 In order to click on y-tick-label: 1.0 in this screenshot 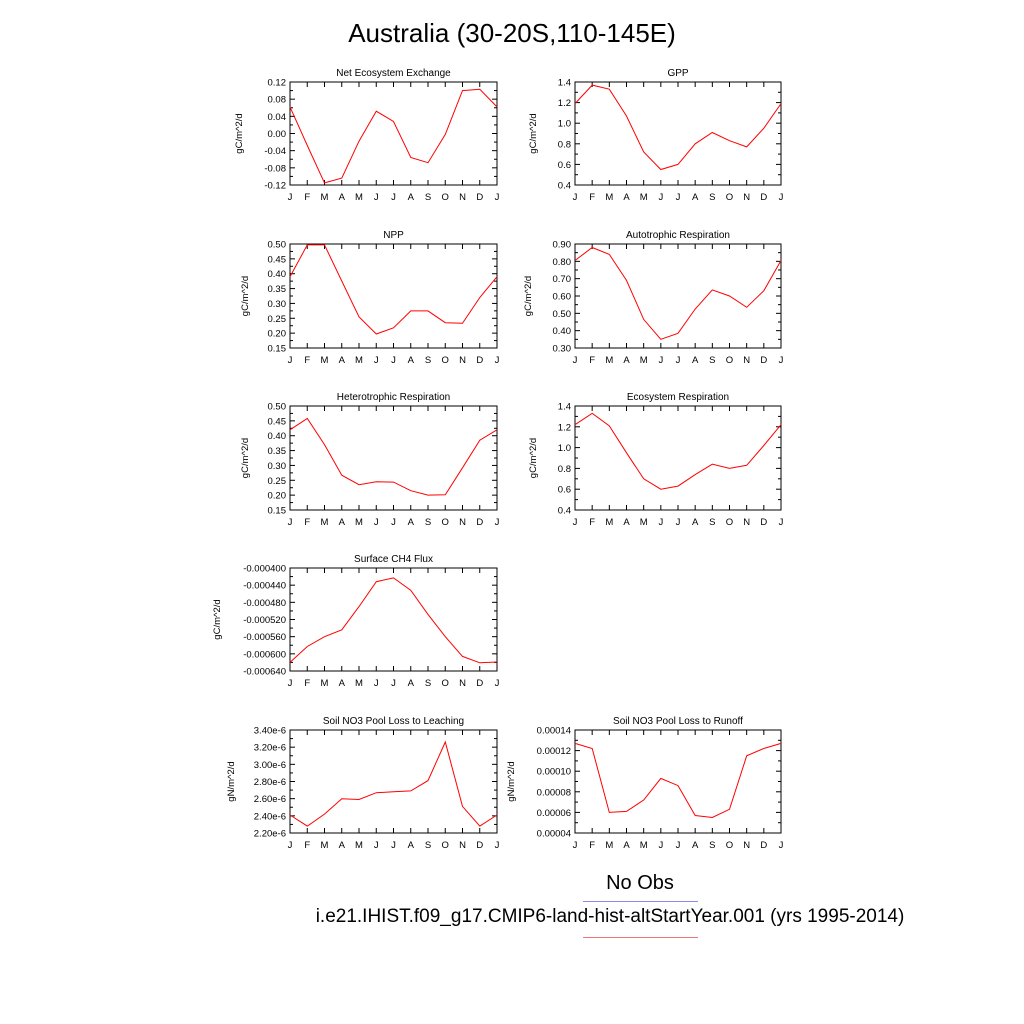, I will do `click(564, 124)`.